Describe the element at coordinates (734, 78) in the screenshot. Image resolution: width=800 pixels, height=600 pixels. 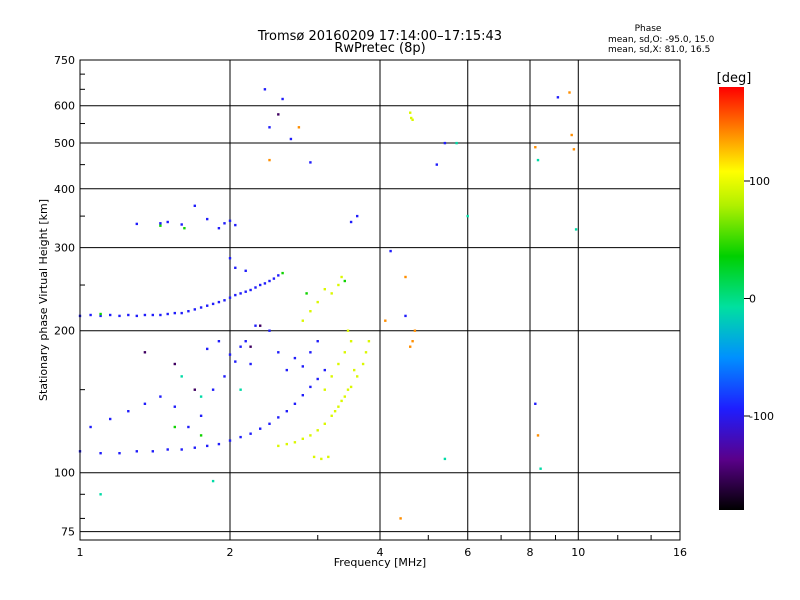
I see `colorbar-label: [deg]` at that location.